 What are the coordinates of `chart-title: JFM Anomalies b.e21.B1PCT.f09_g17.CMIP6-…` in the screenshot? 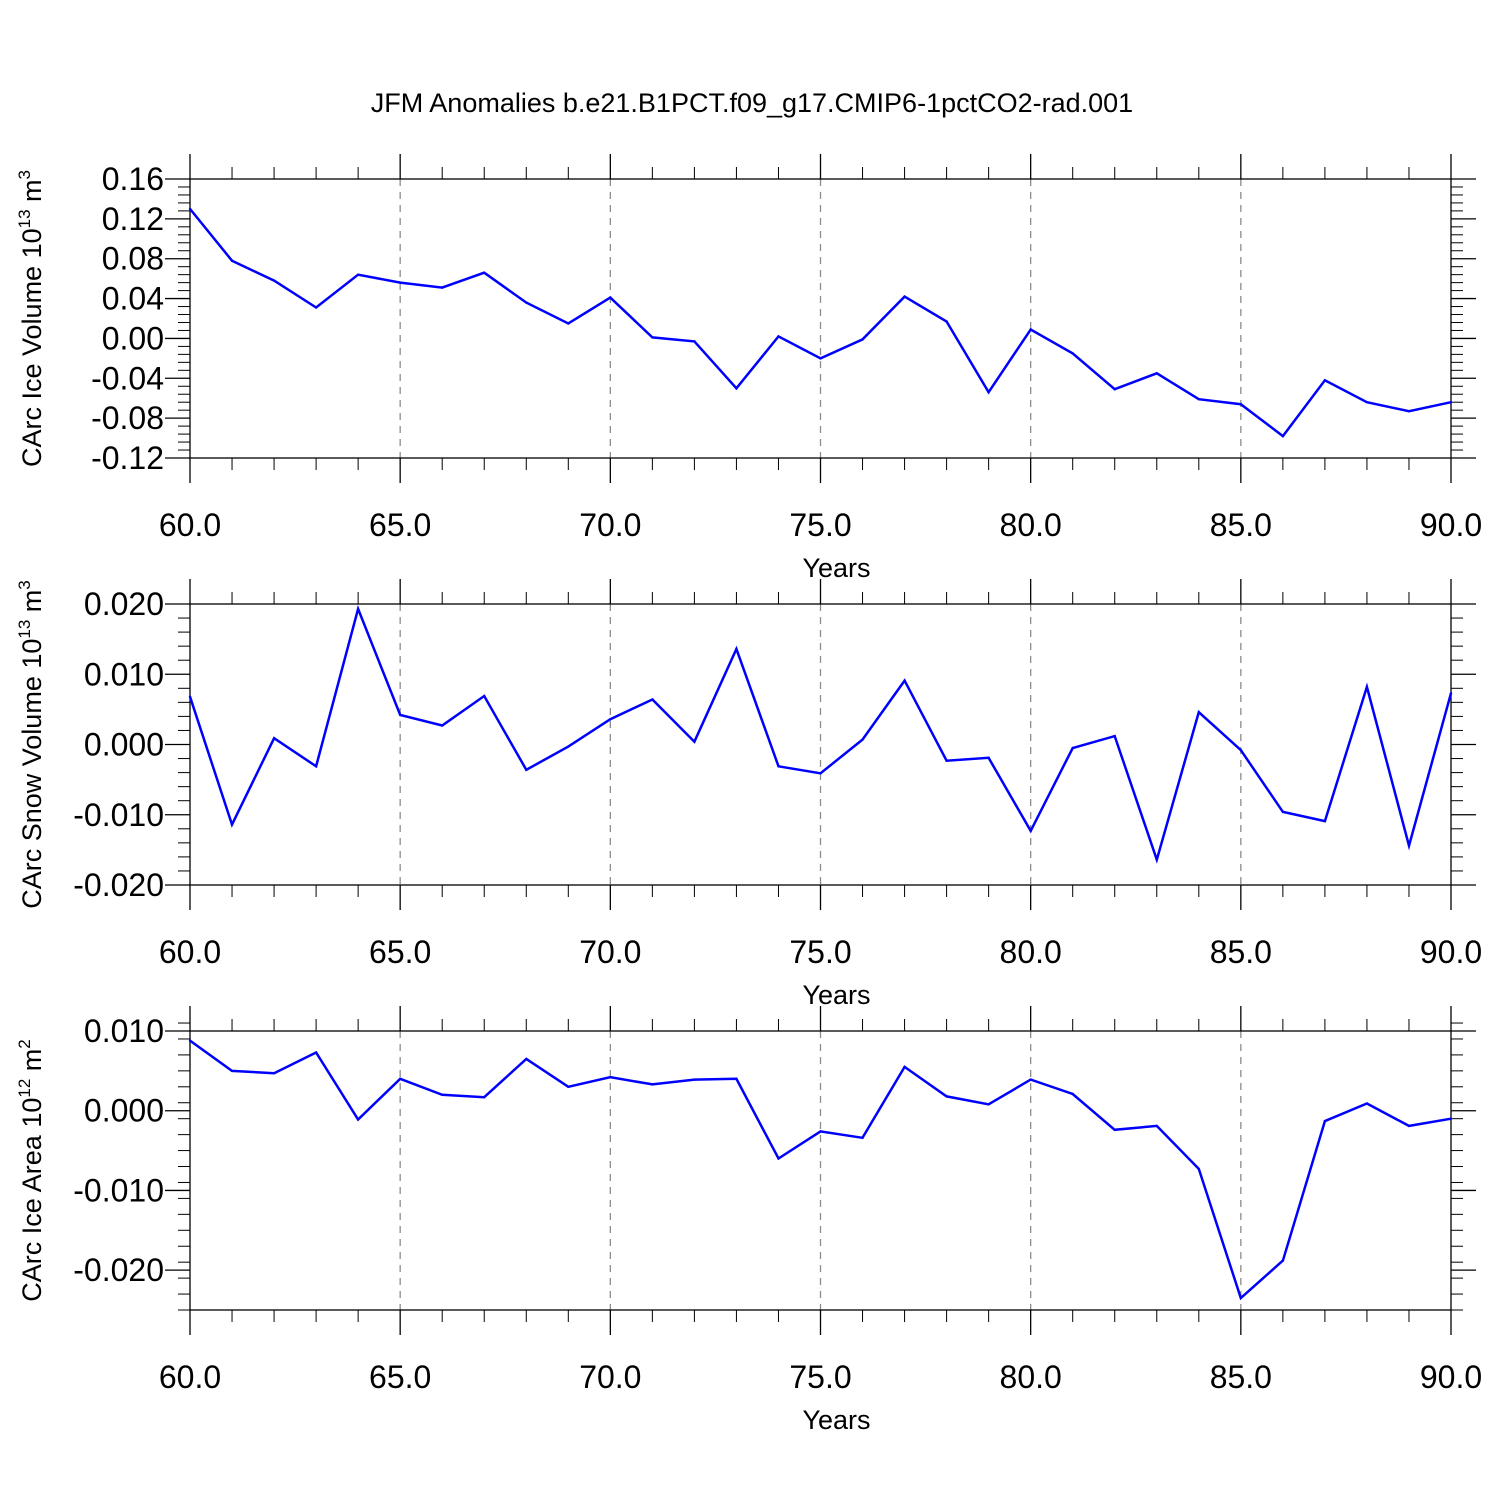 It's located at (752, 103).